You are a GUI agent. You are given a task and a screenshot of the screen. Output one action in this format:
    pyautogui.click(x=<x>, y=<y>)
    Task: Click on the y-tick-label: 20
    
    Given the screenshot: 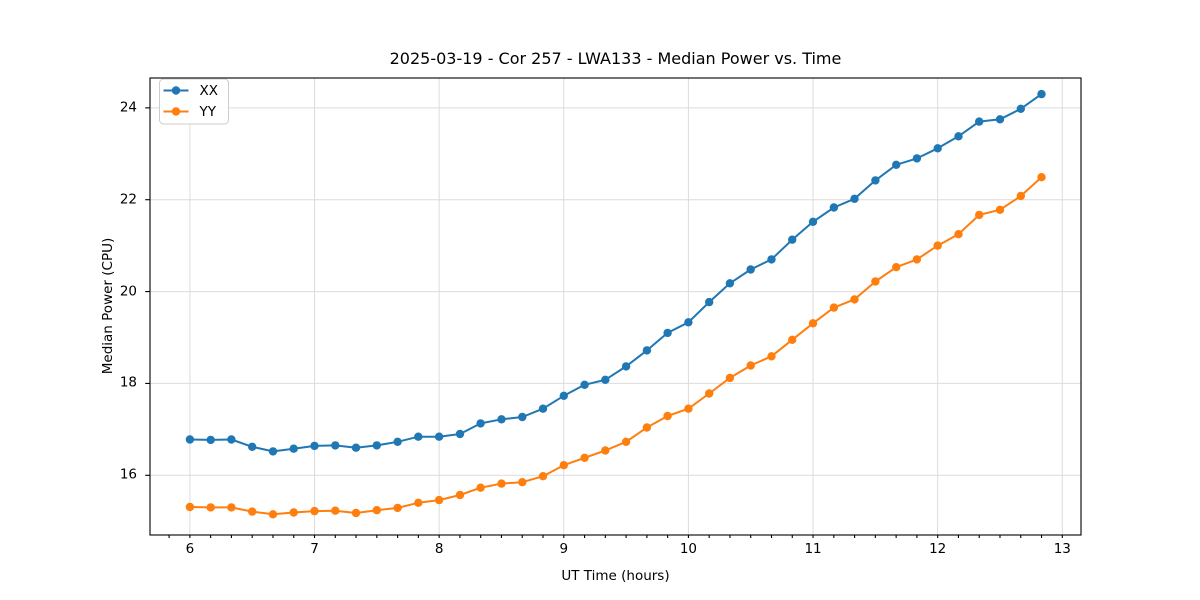 What is the action you would take?
    pyautogui.click(x=128, y=290)
    